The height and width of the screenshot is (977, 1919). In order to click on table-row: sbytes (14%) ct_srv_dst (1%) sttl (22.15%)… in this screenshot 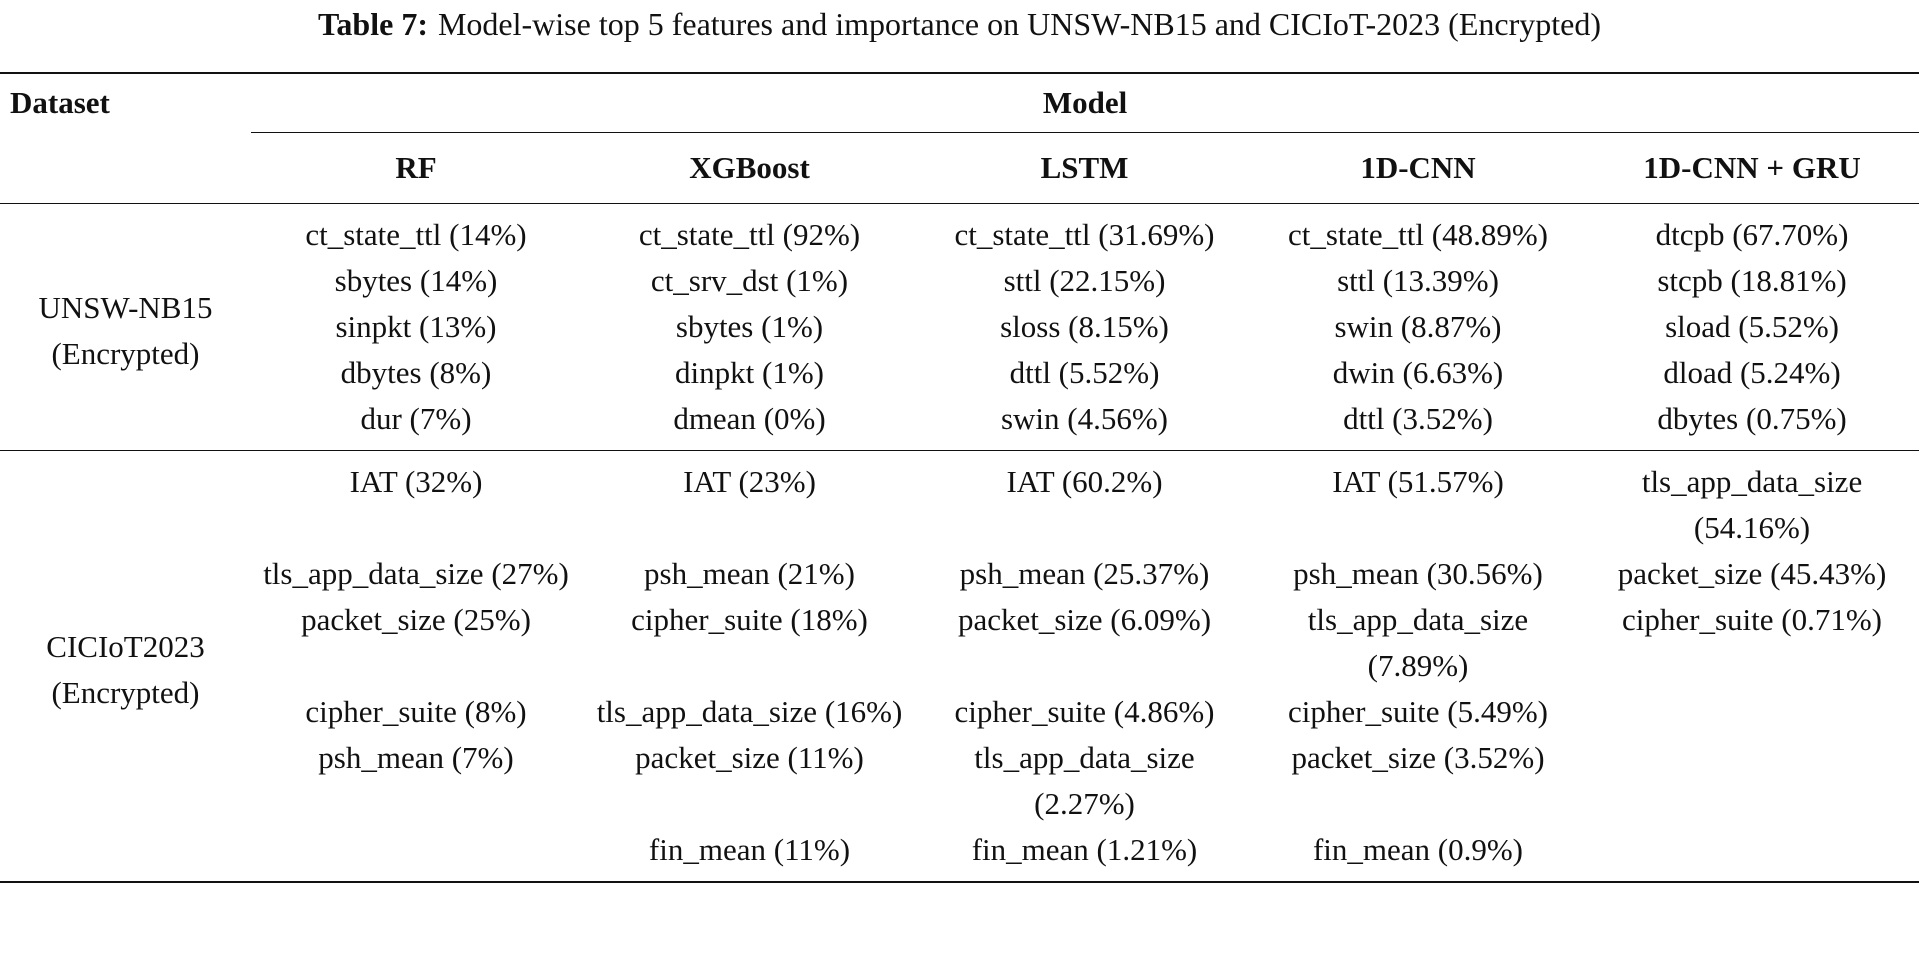, I will do `click(959, 281)`.